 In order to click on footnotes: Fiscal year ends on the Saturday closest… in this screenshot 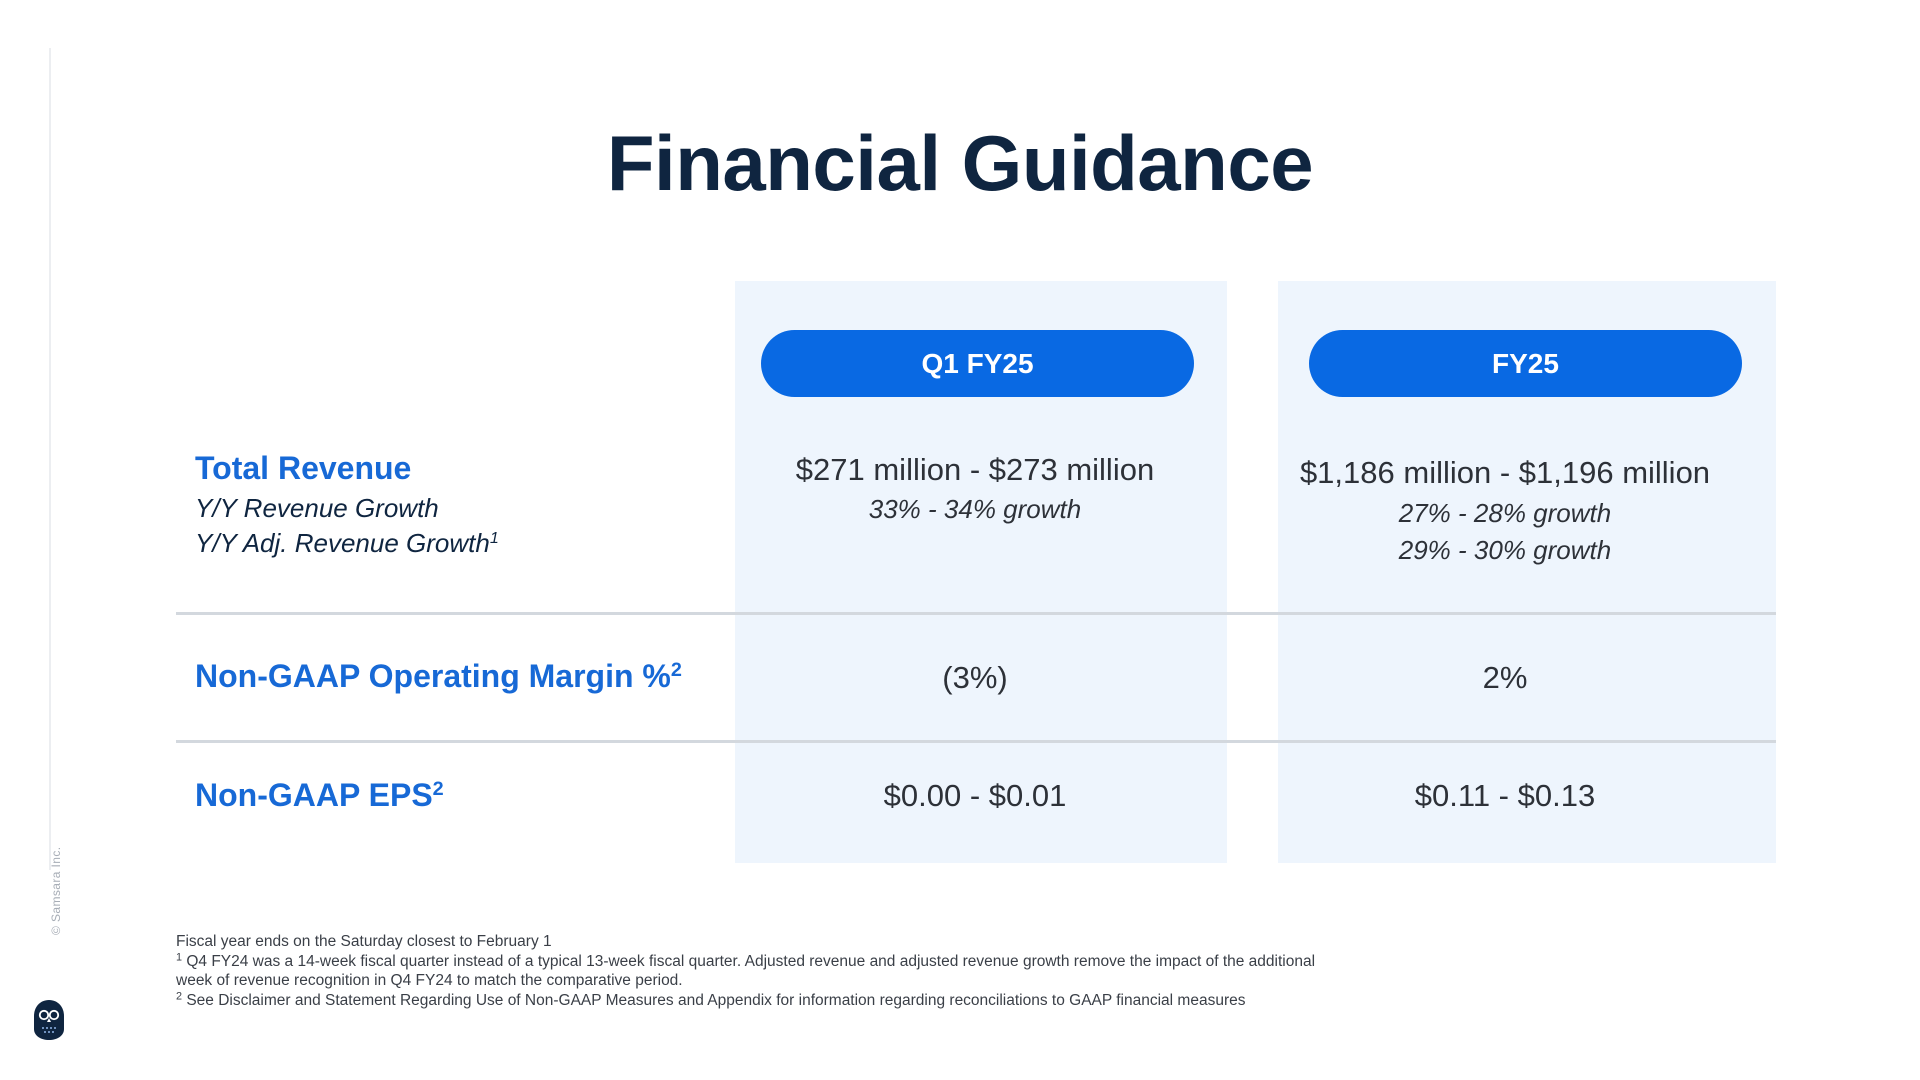, I will do `click(746, 971)`.